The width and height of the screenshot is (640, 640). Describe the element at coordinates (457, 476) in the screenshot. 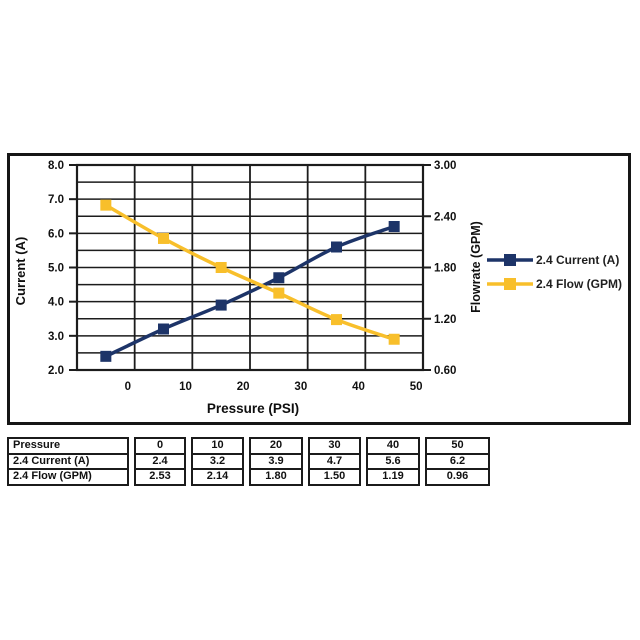

I see `table-cell: 0.96` at that location.